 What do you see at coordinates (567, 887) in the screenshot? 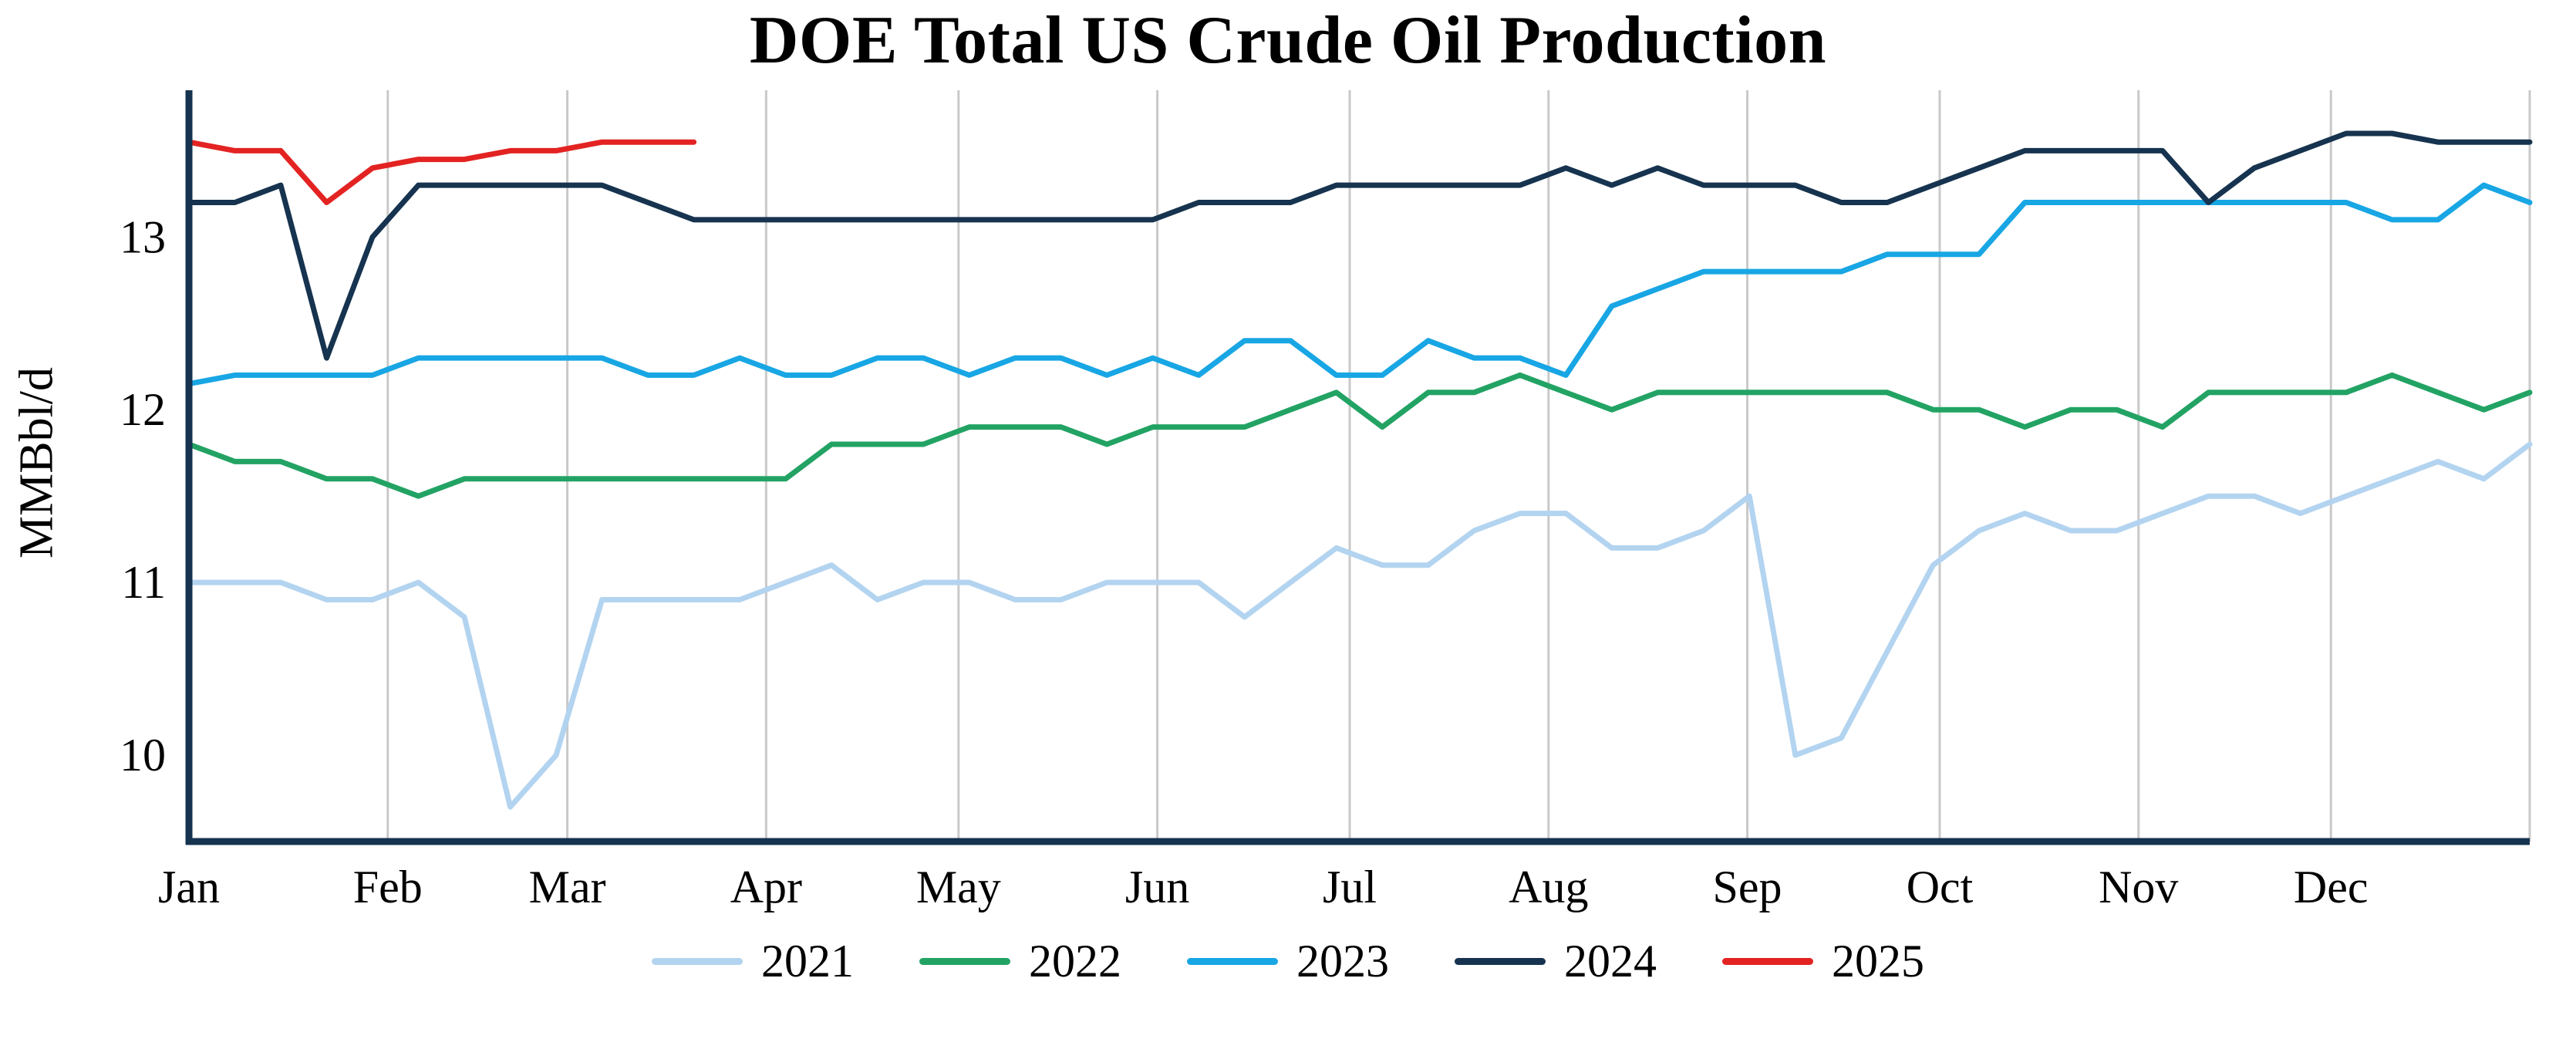
I see `x-tick-label: Mar` at bounding box center [567, 887].